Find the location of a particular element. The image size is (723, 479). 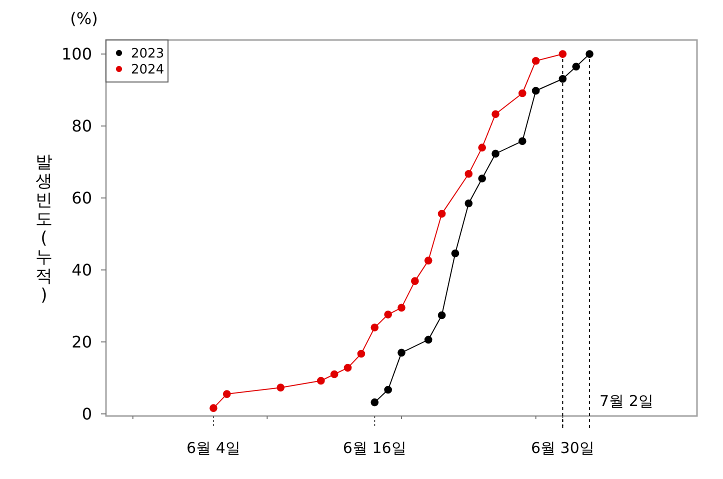

y-tick-label: 100 is located at coordinates (76, 54).